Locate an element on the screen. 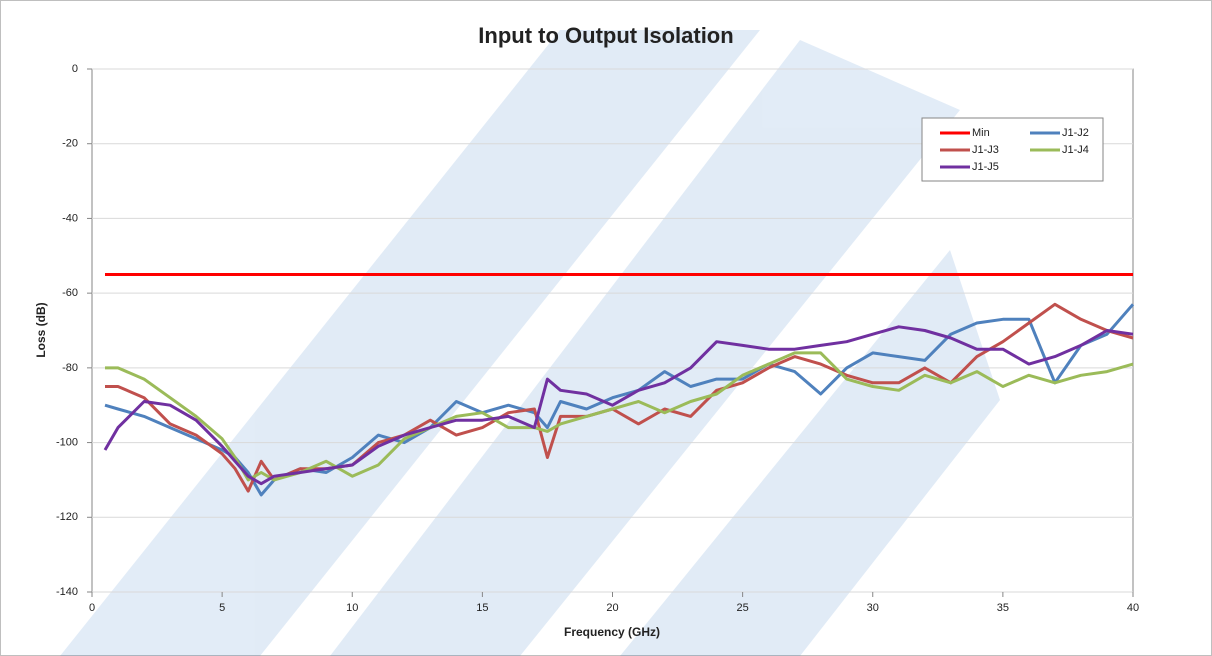 Image resolution: width=1212 pixels, height=656 pixels. x-axis-title: Frequency (GHz) is located at coordinates (612, 632).